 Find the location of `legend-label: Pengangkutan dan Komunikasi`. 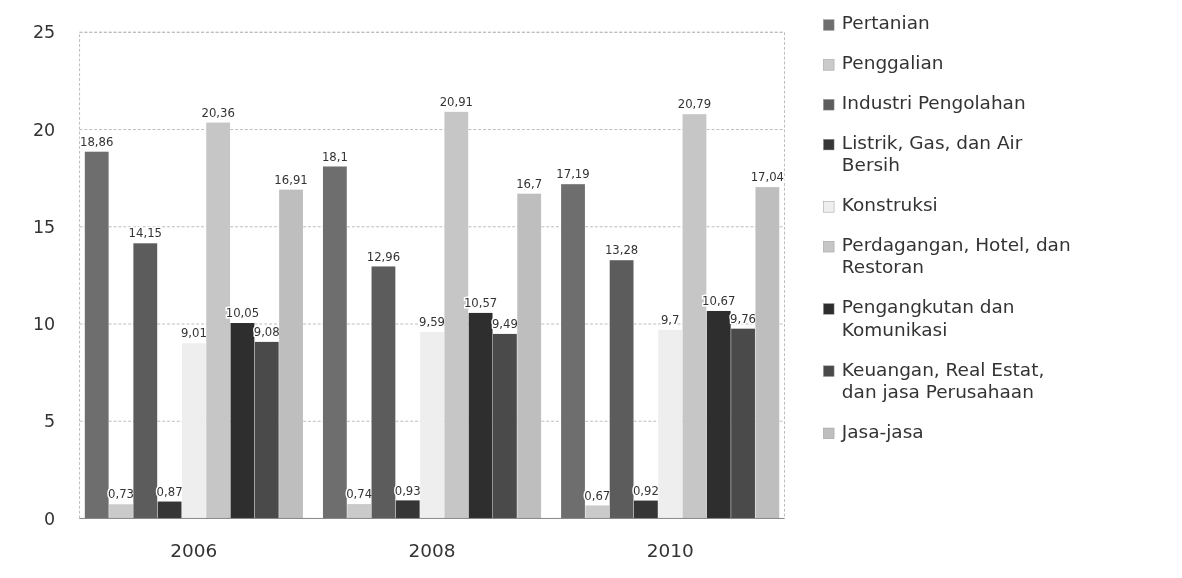

legend-label: Pengangkutan dan Komunikasi is located at coordinates (928, 318).